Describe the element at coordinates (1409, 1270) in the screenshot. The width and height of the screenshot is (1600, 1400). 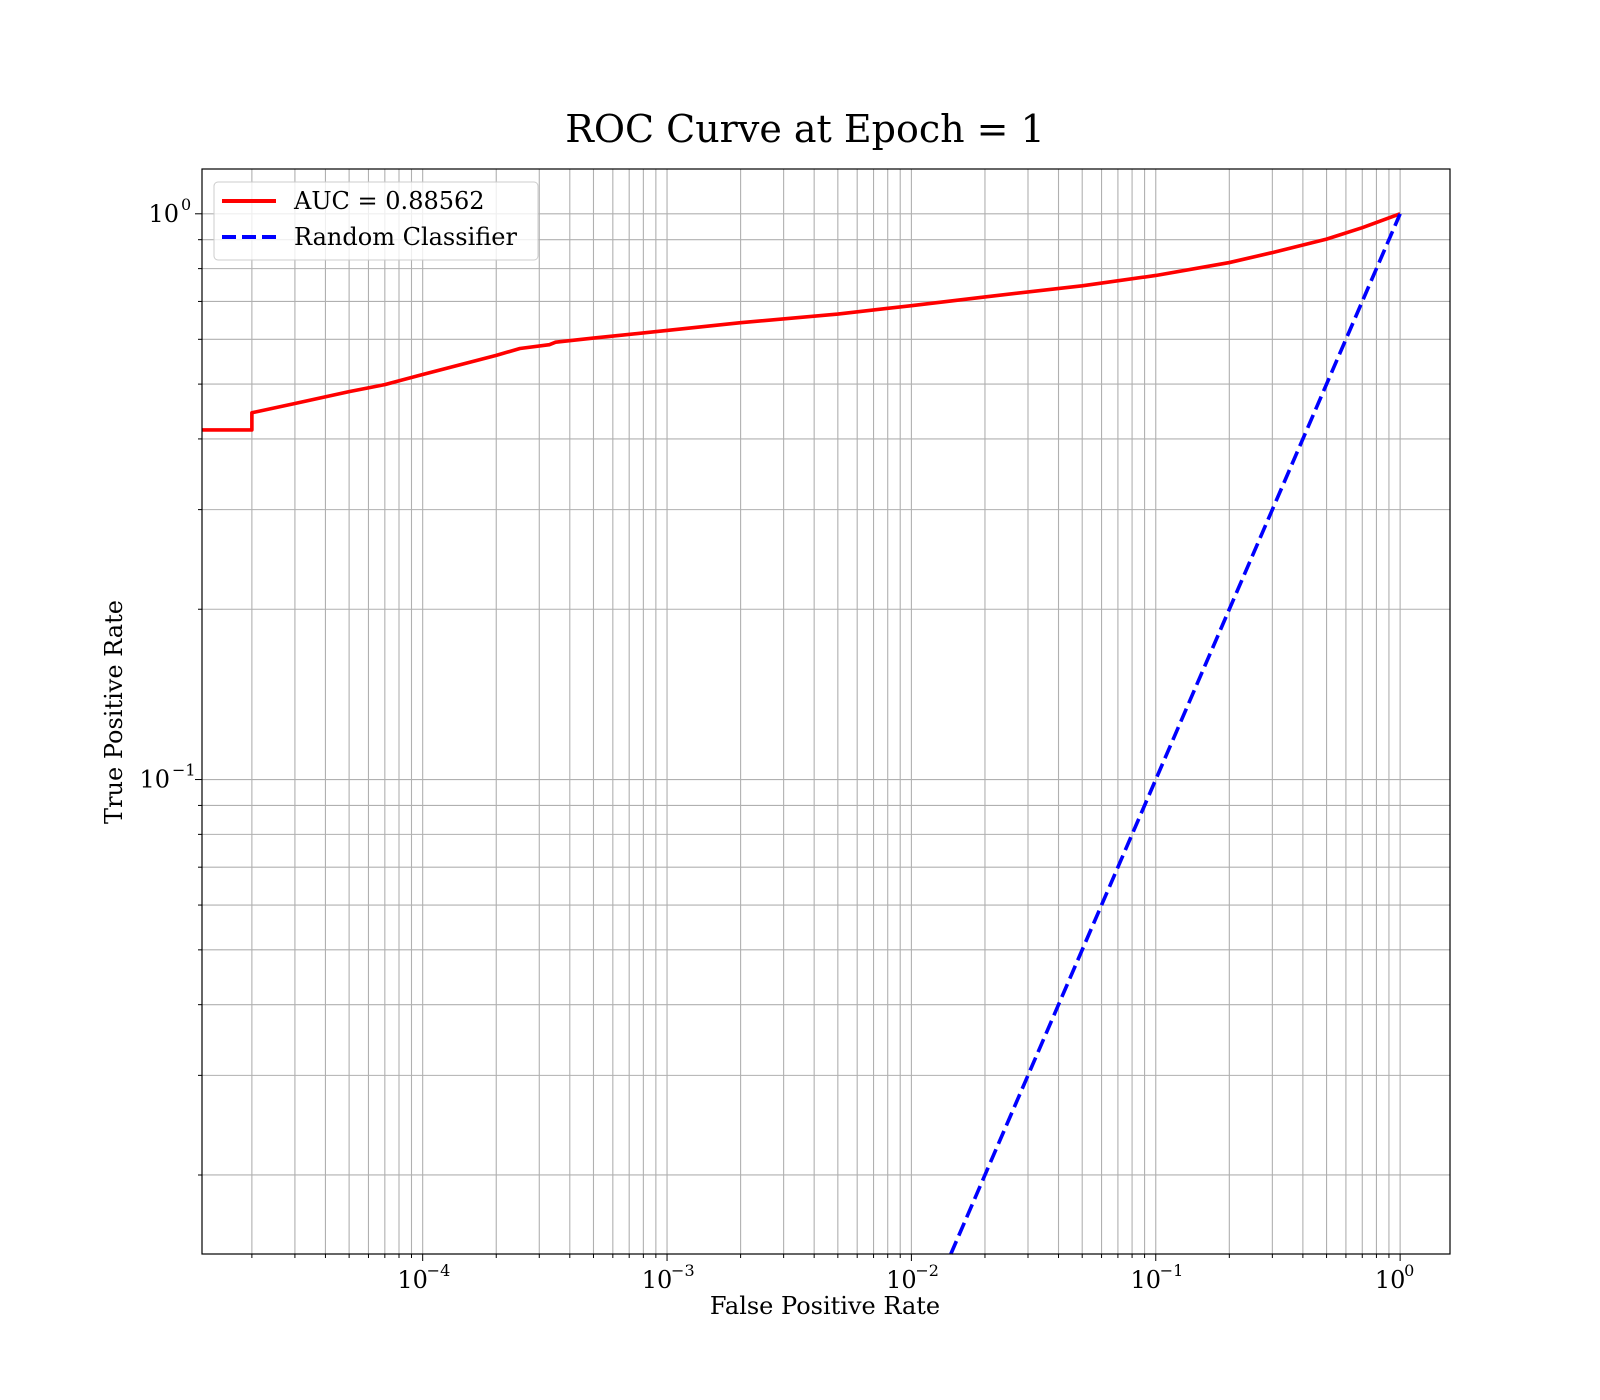
I see `x-tick-label-exponent: 0` at that location.